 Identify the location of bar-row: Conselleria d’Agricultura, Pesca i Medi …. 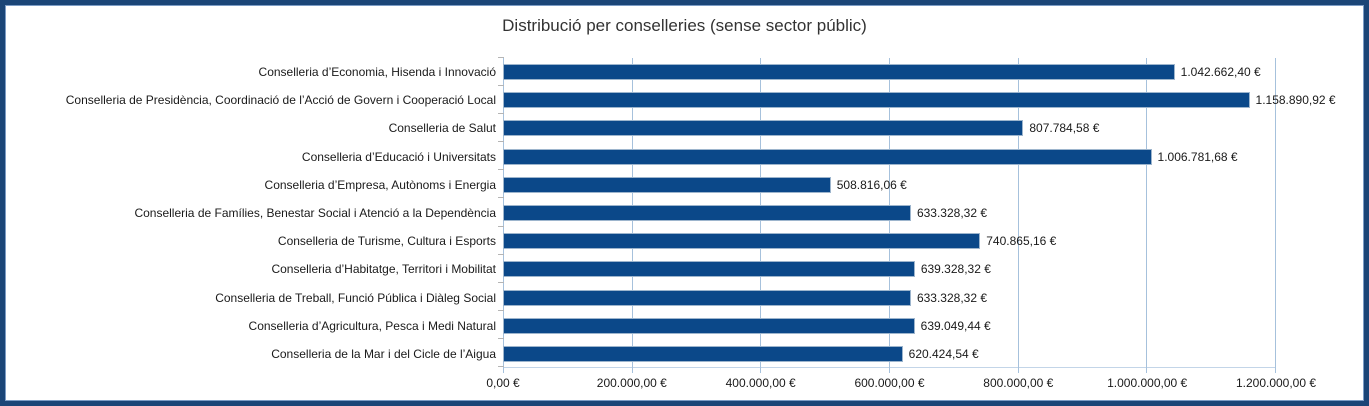
(638, 326).